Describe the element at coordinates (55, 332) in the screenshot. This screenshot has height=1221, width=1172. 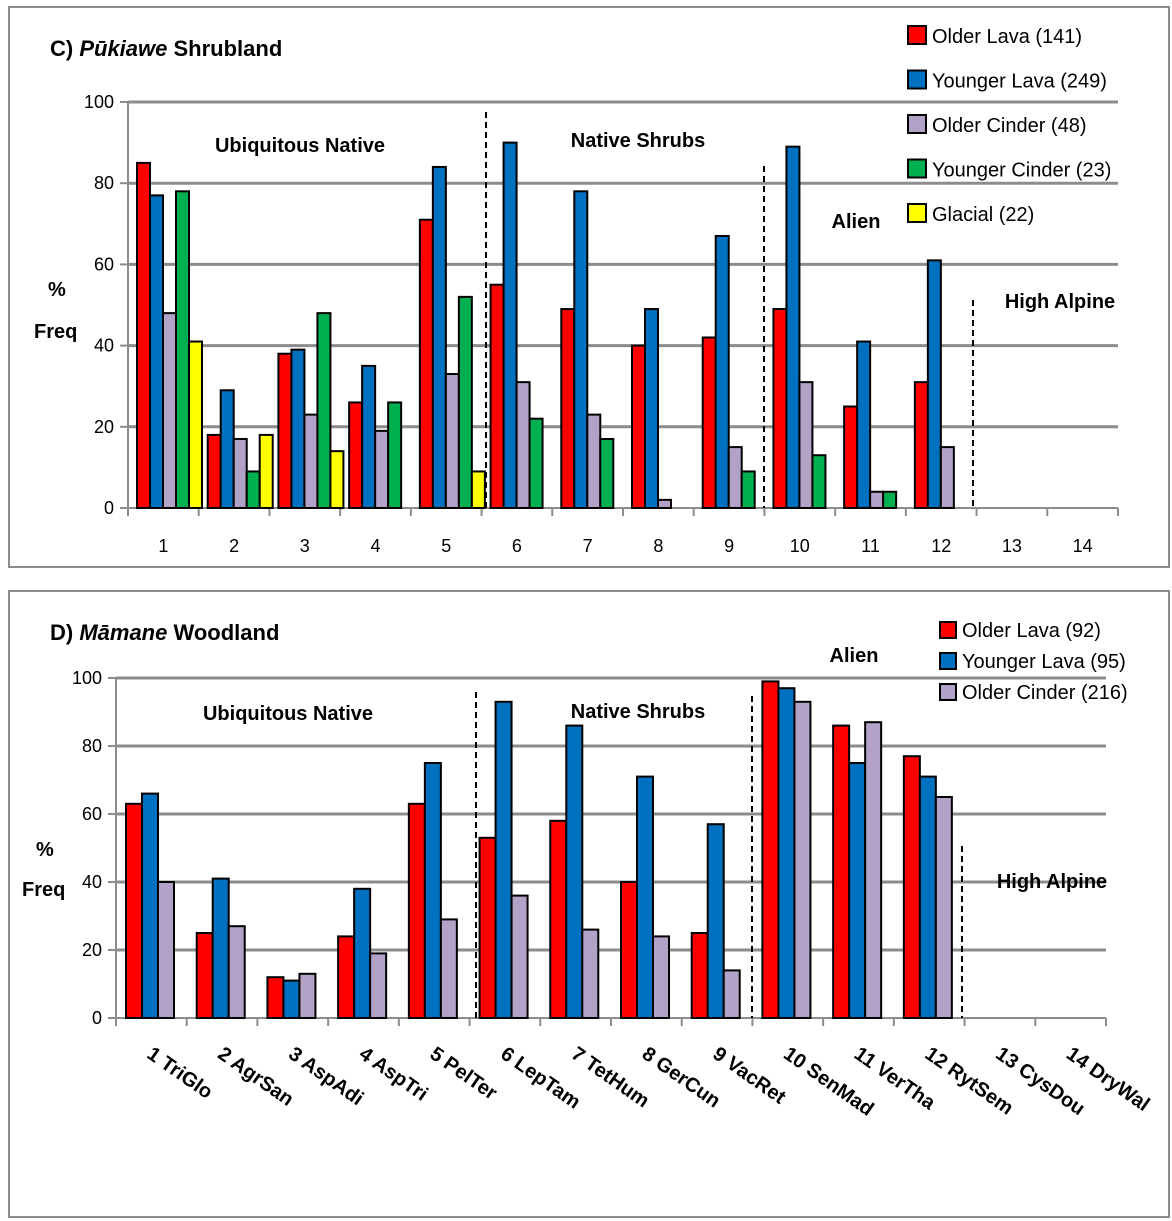
I see `chart-c-ylabel-line2: Freq` at that location.